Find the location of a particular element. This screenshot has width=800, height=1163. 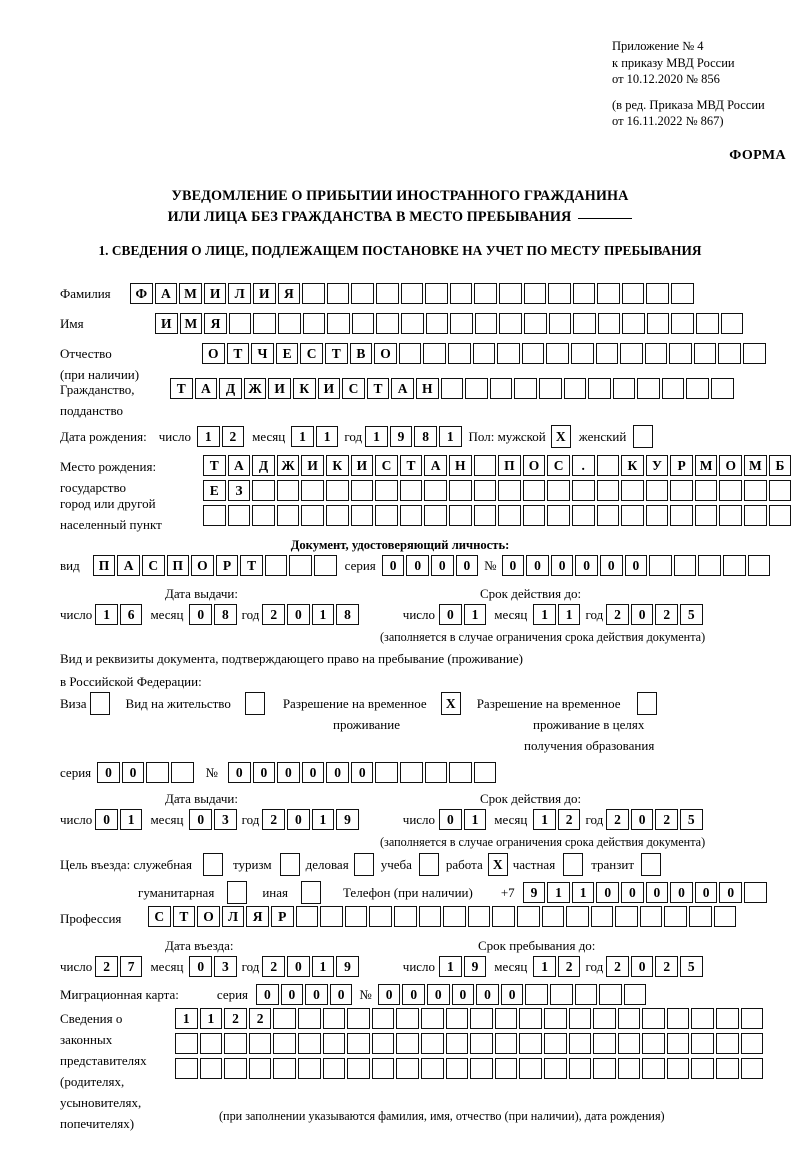

char-cell: О is located at coordinates (208, 916).